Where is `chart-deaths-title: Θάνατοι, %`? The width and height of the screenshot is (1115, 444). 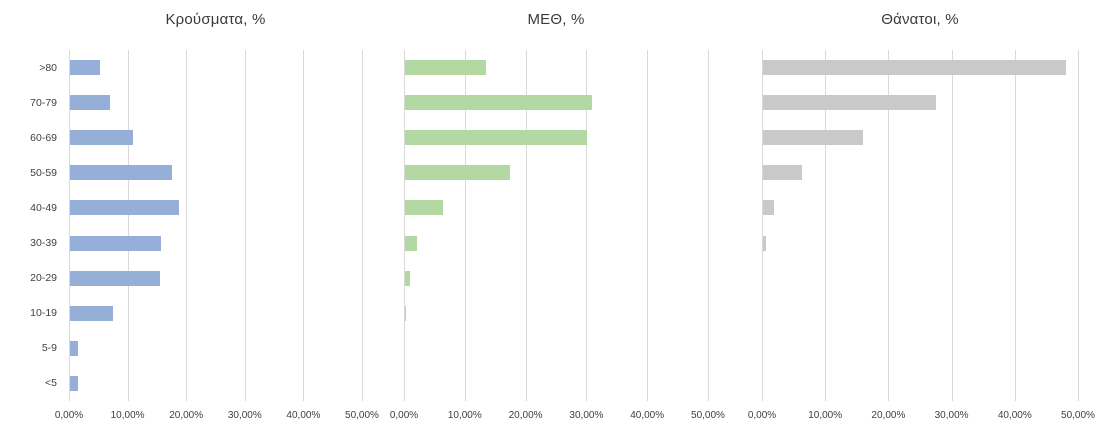 chart-deaths-title: Θάνατοι, % is located at coordinates (920, 19).